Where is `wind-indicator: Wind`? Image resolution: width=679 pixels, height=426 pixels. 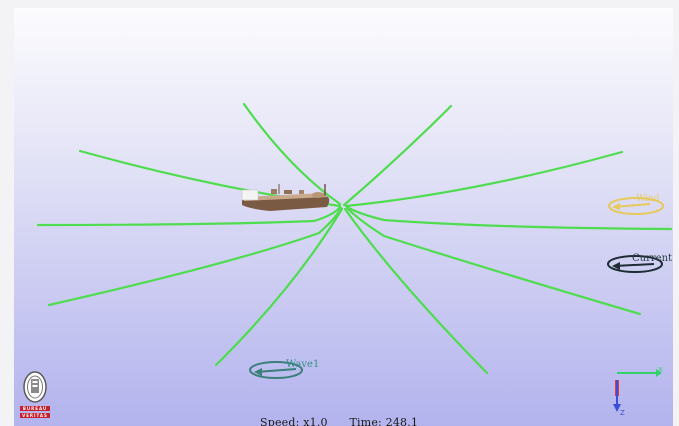
wind-indicator: Wind is located at coordinates (636, 204).